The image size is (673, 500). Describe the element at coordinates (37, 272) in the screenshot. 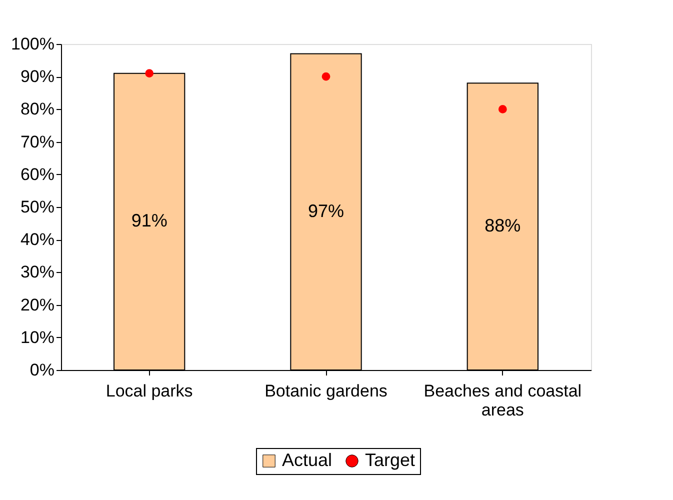

I see `y-tick-label: 30%` at that location.